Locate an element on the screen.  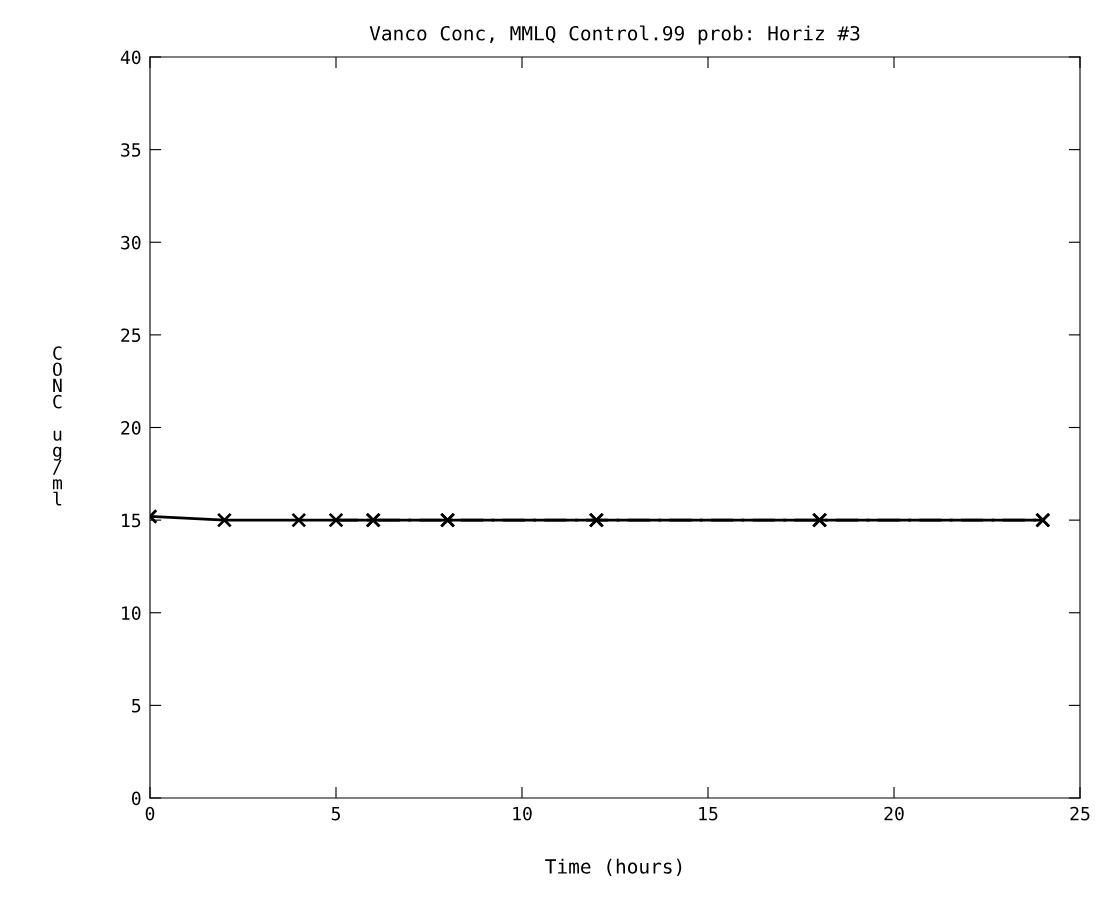
y-tick-label: 15 is located at coordinates (131, 520).